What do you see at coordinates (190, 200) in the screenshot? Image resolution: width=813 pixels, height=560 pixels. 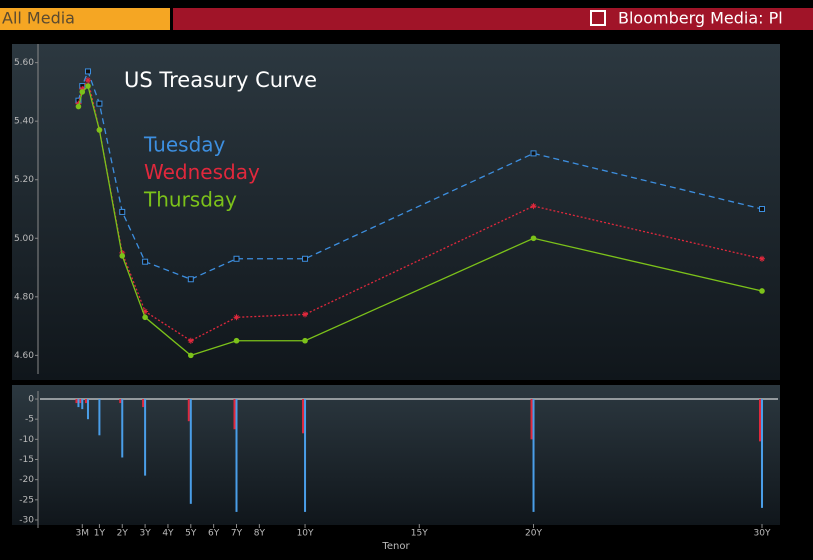 I see `legend-entry: Thursday` at bounding box center [190, 200].